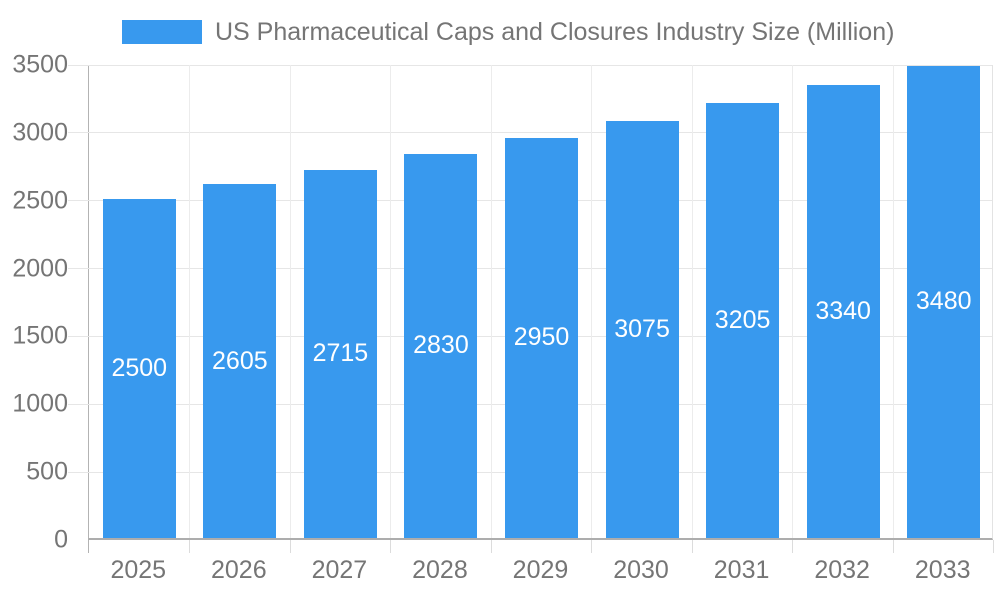 The image size is (1000, 600). I want to click on y-tick-label: 500, so click(47, 471).